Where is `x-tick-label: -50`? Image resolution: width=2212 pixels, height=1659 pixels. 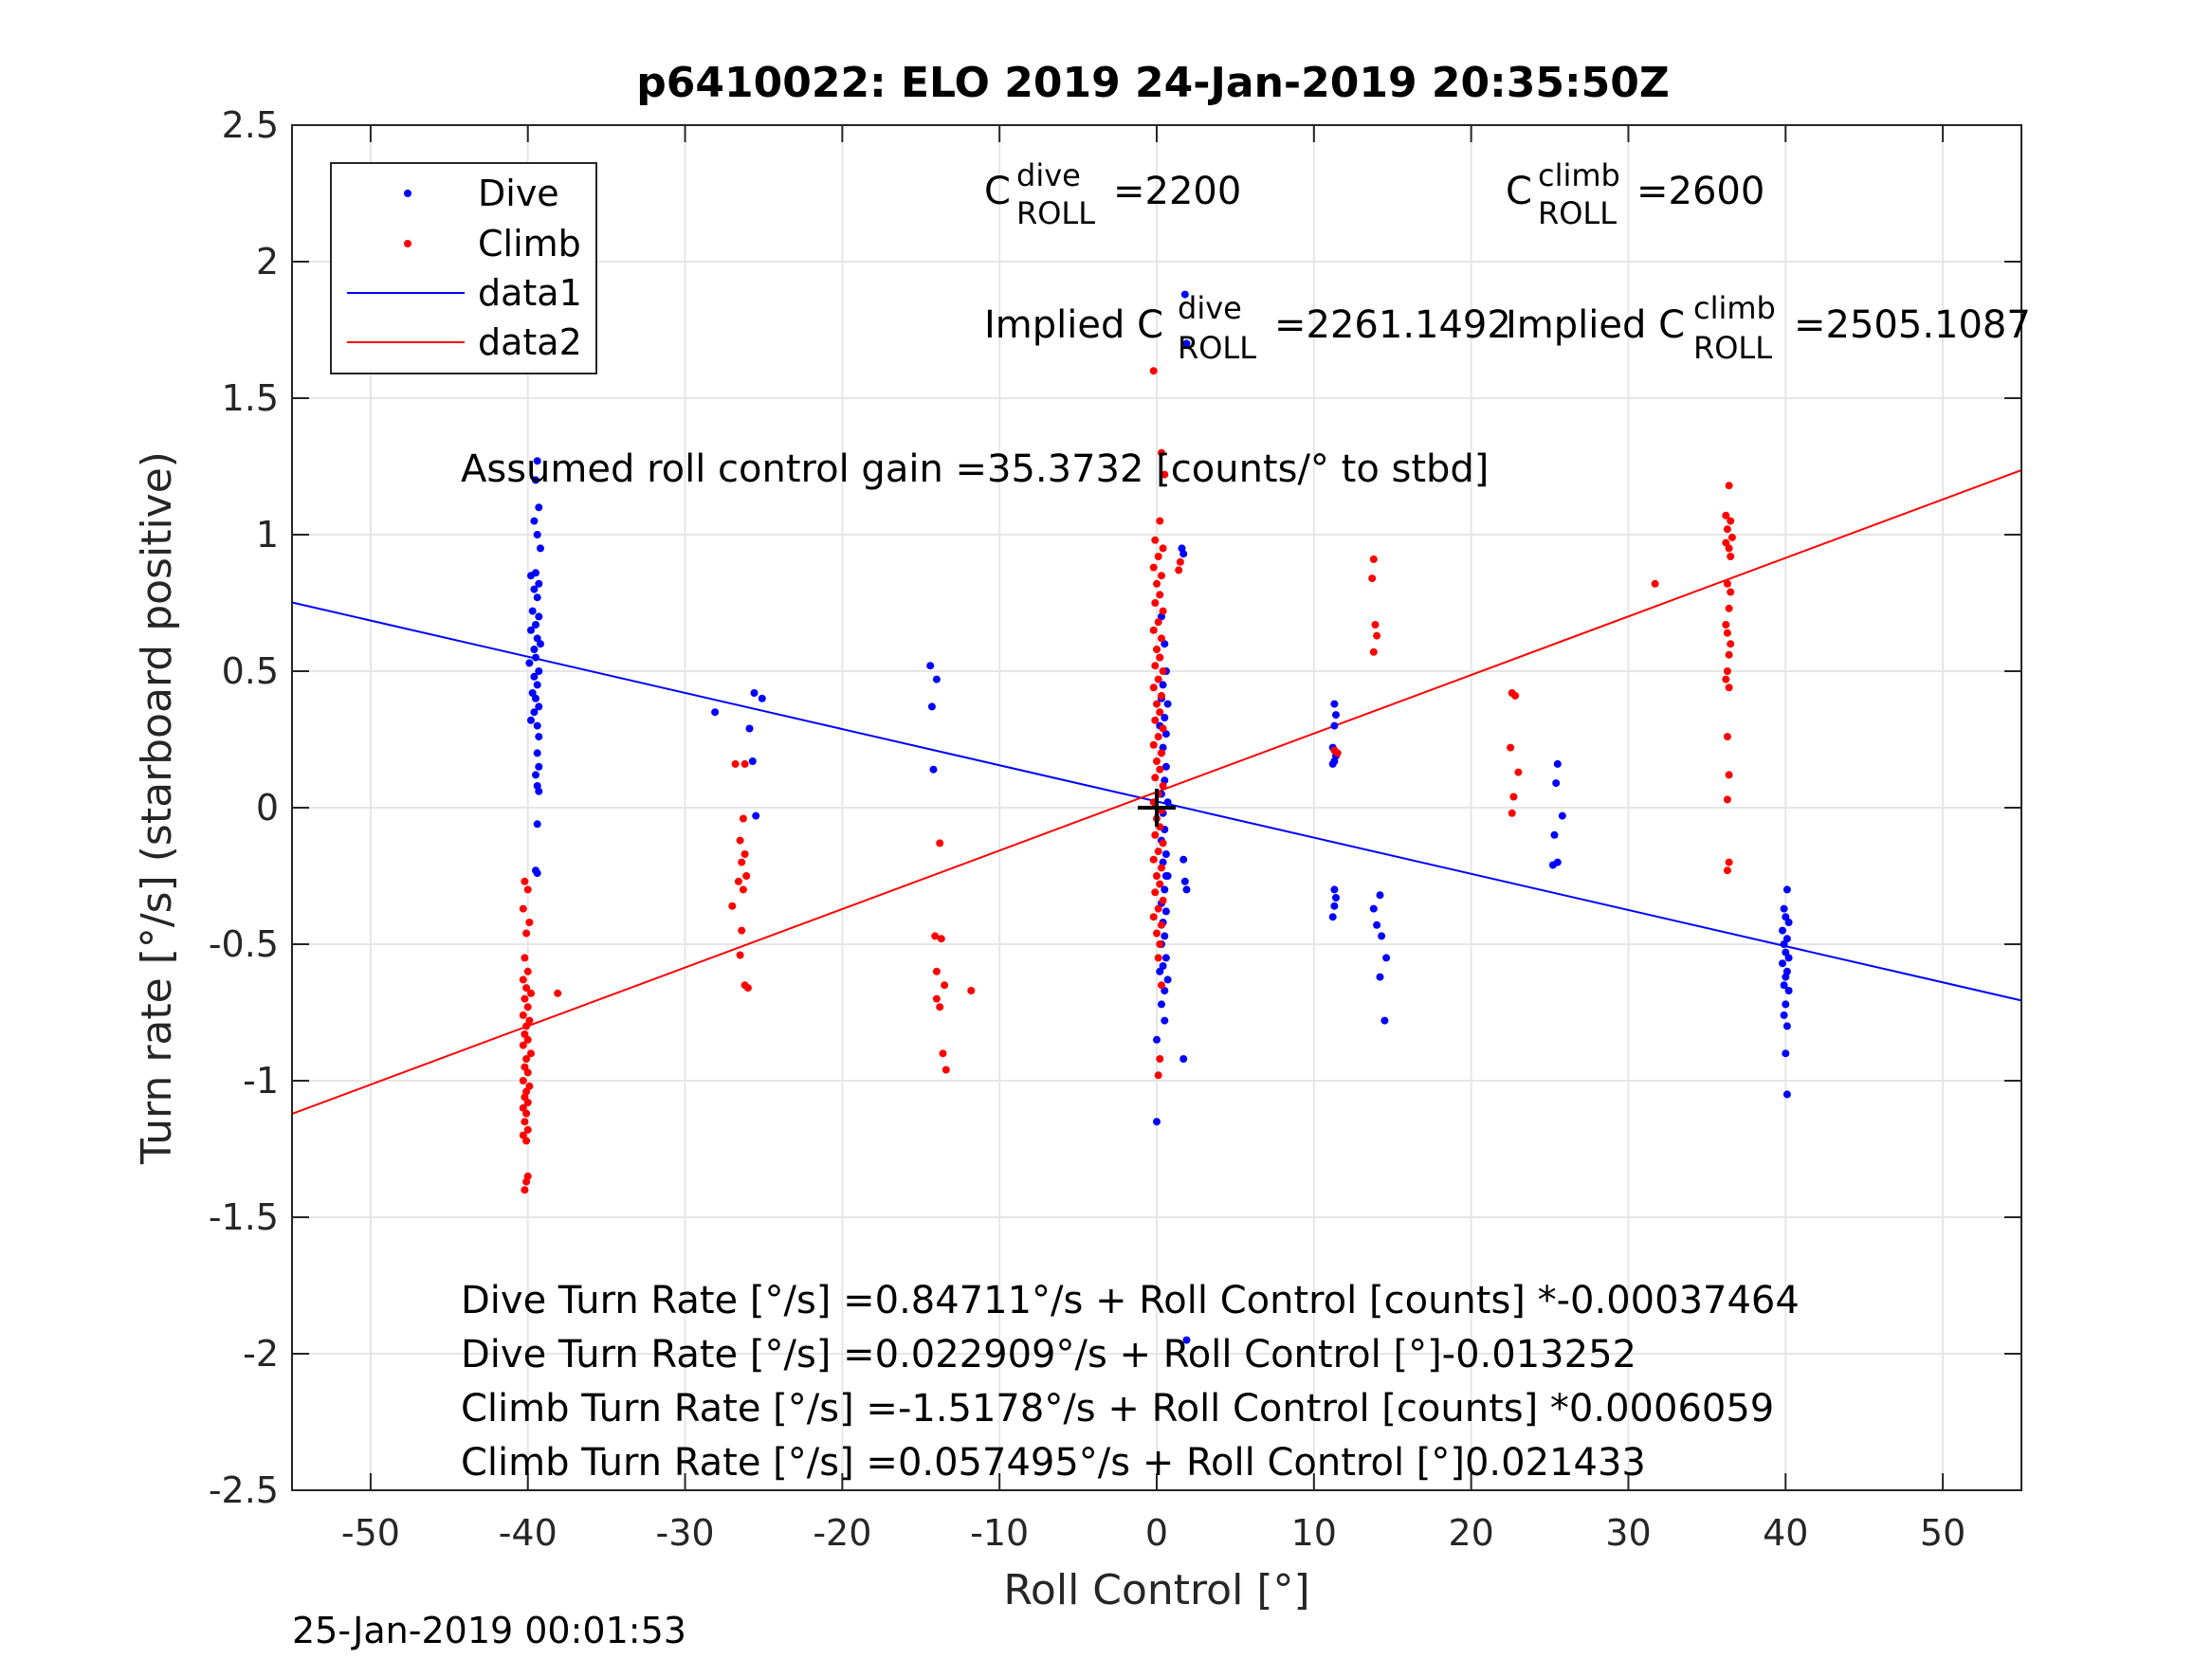 x-tick-label: -50 is located at coordinates (370, 1533).